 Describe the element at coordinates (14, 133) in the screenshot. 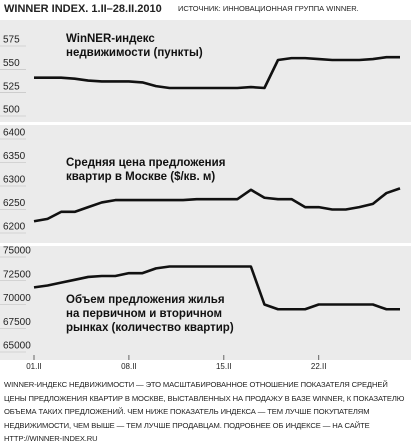

I see `y-tick-label: 6400` at that location.